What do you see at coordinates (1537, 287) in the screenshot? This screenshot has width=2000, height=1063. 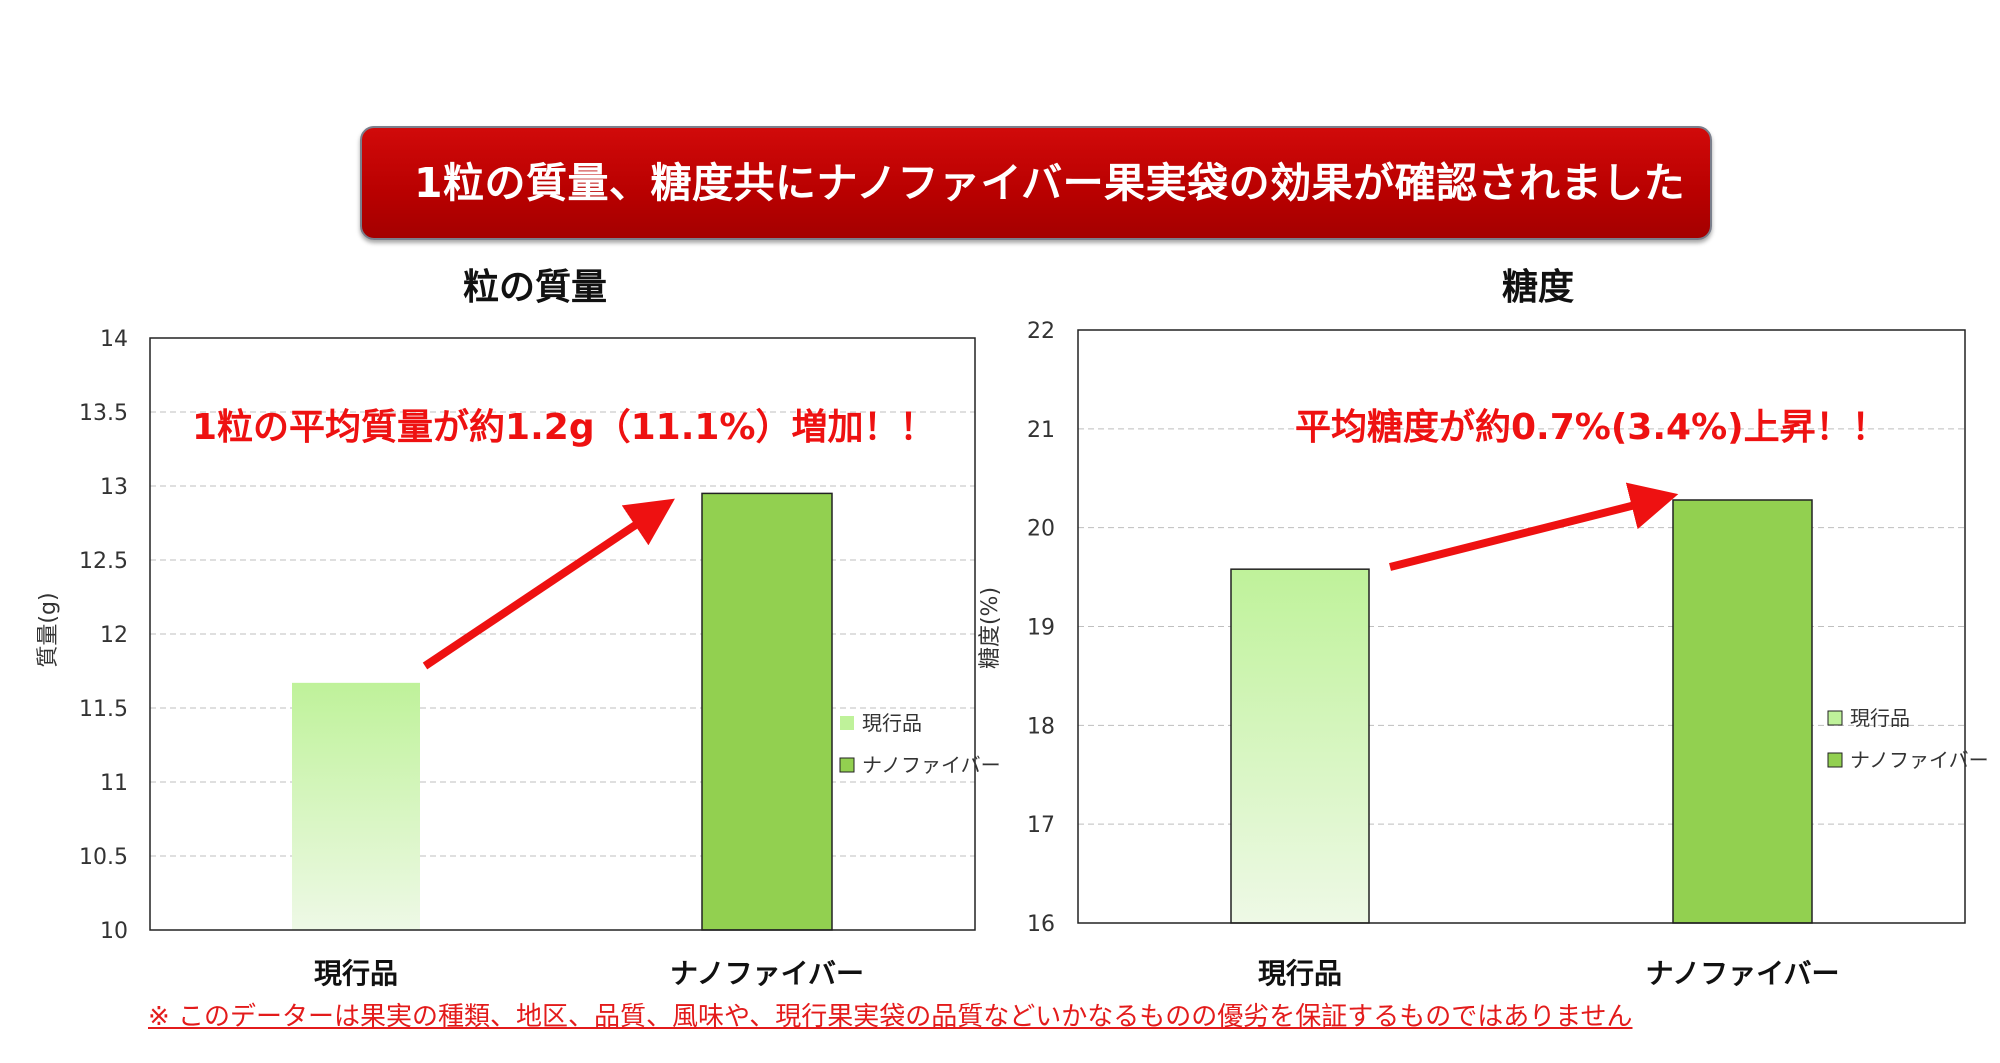 I see `chart-title-sugar: 糖度` at bounding box center [1537, 287].